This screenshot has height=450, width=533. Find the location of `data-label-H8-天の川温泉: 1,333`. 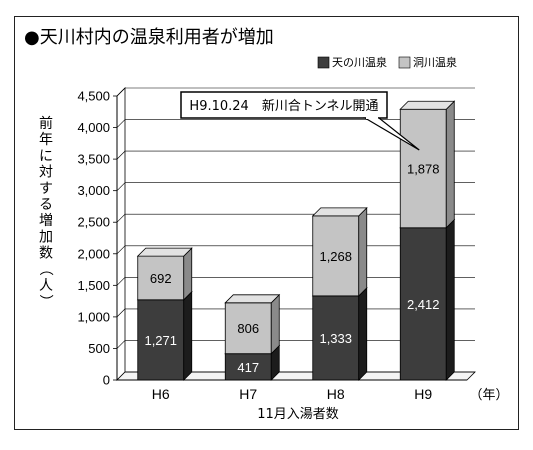

data-label-H8-天の川温泉: 1,333 is located at coordinates (335, 338).